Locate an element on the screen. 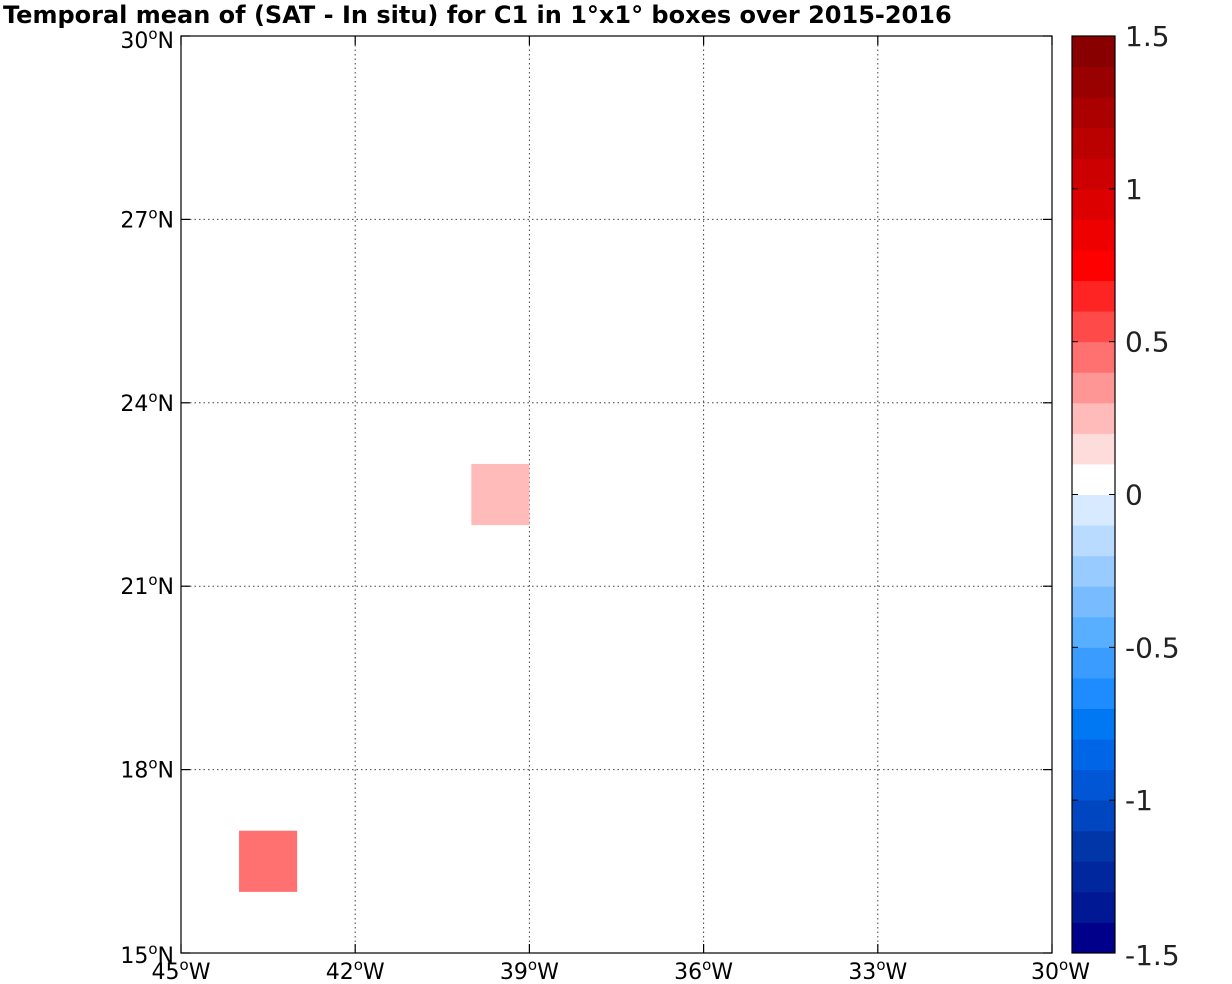 Image resolution: width=1232 pixels, height=984 pixels. colorbar-tick-label: -1.5 is located at coordinates (1152, 955).